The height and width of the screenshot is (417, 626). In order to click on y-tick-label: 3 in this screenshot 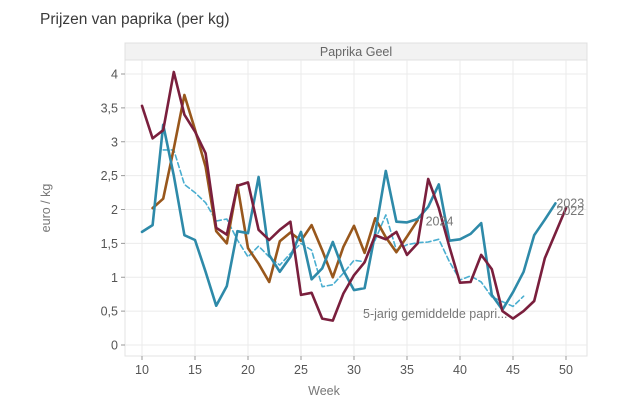, I will do `click(114, 142)`.